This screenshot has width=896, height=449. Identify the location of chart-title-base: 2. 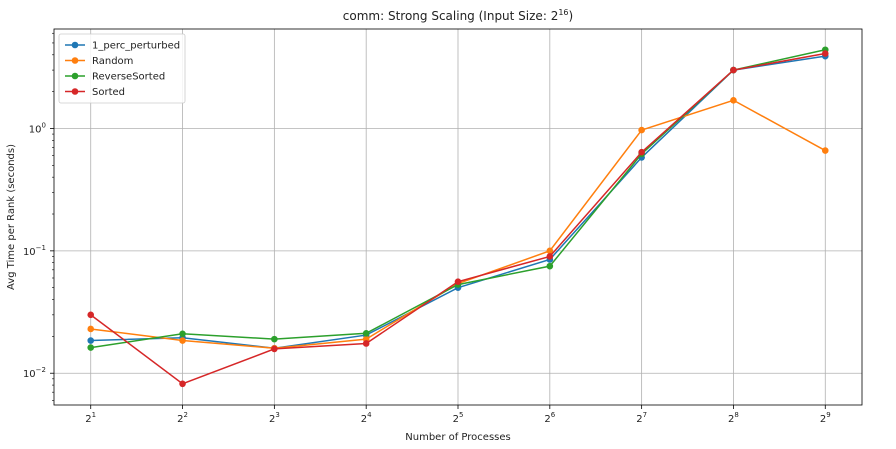
(555, 16).